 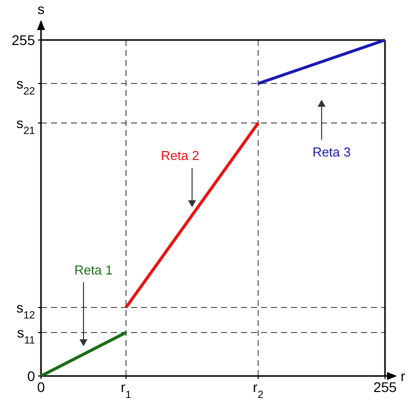 What do you see at coordinates (26, 335) in the screenshot?
I see `ref-line-label: s$_{11}$` at bounding box center [26, 335].